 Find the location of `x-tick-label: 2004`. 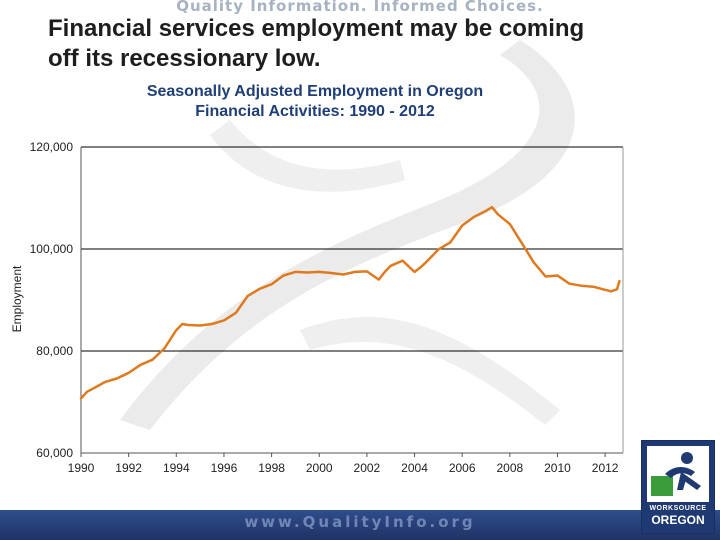

x-tick-label: 2004 is located at coordinates (414, 468).